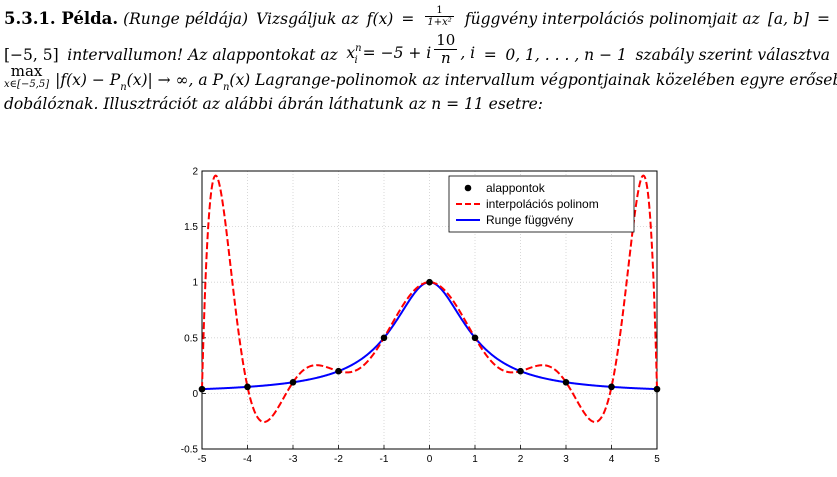 The image size is (837, 477). Describe the element at coordinates (566, 55) in the screenshot. I see `math-index-range: 0, 1, . . . , n − 1` at that location.